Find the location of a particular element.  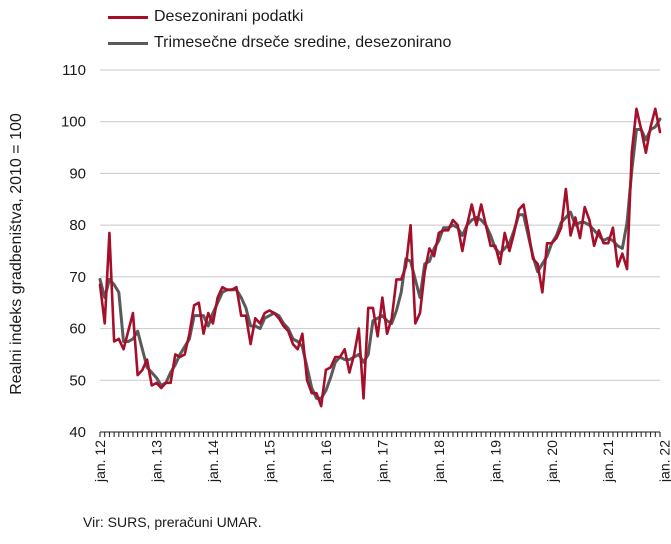

y-tick-label: 110 is located at coordinates (74, 70).